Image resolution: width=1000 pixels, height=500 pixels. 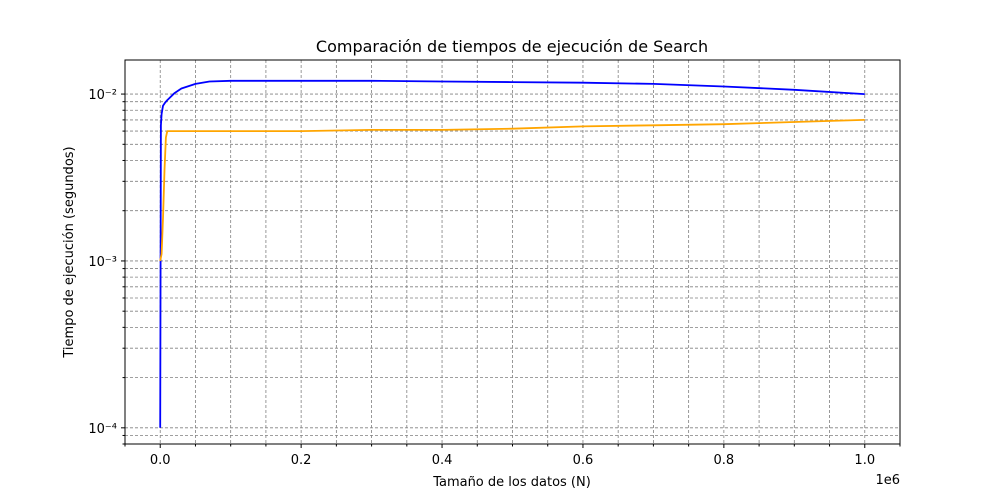 I want to click on x-tick-label: 0.6, so click(x=583, y=460).